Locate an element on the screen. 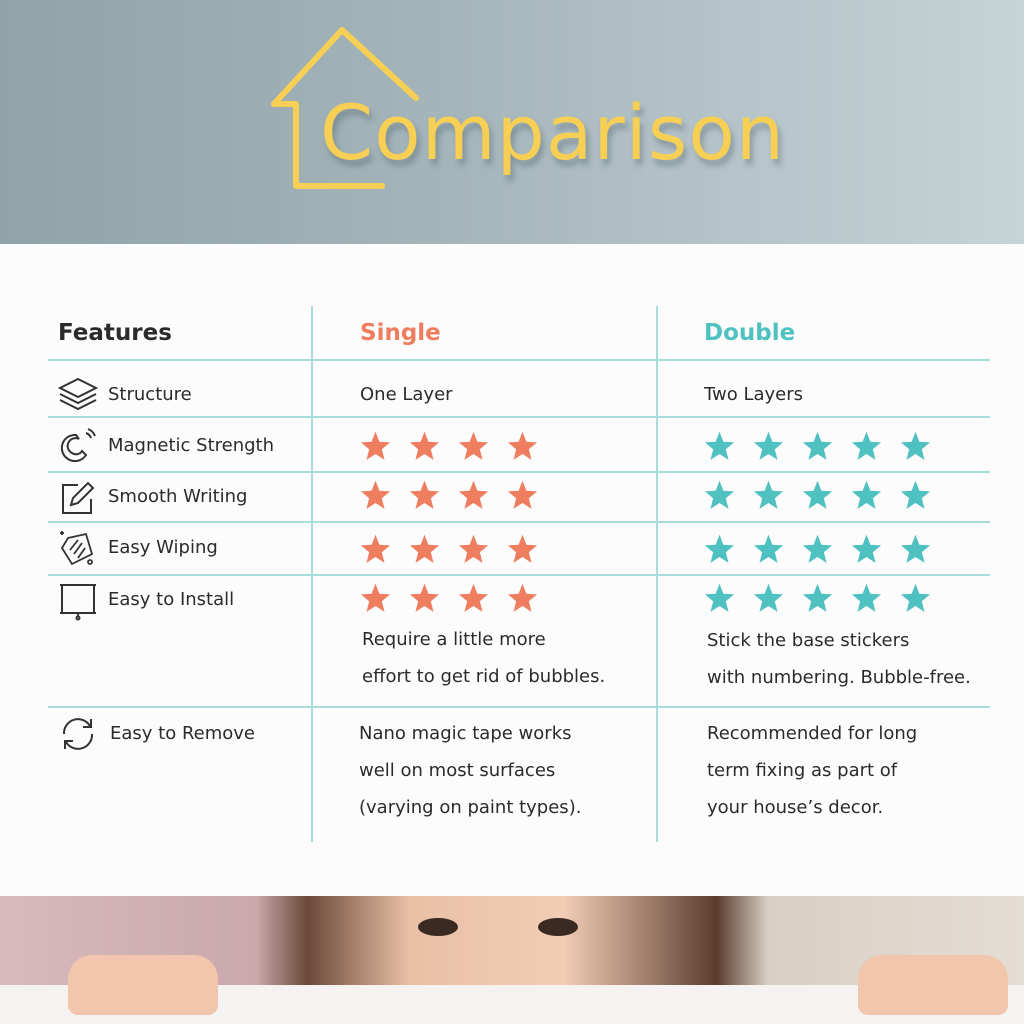  double-remove-line: term fixing as part of is located at coordinates (802, 770).